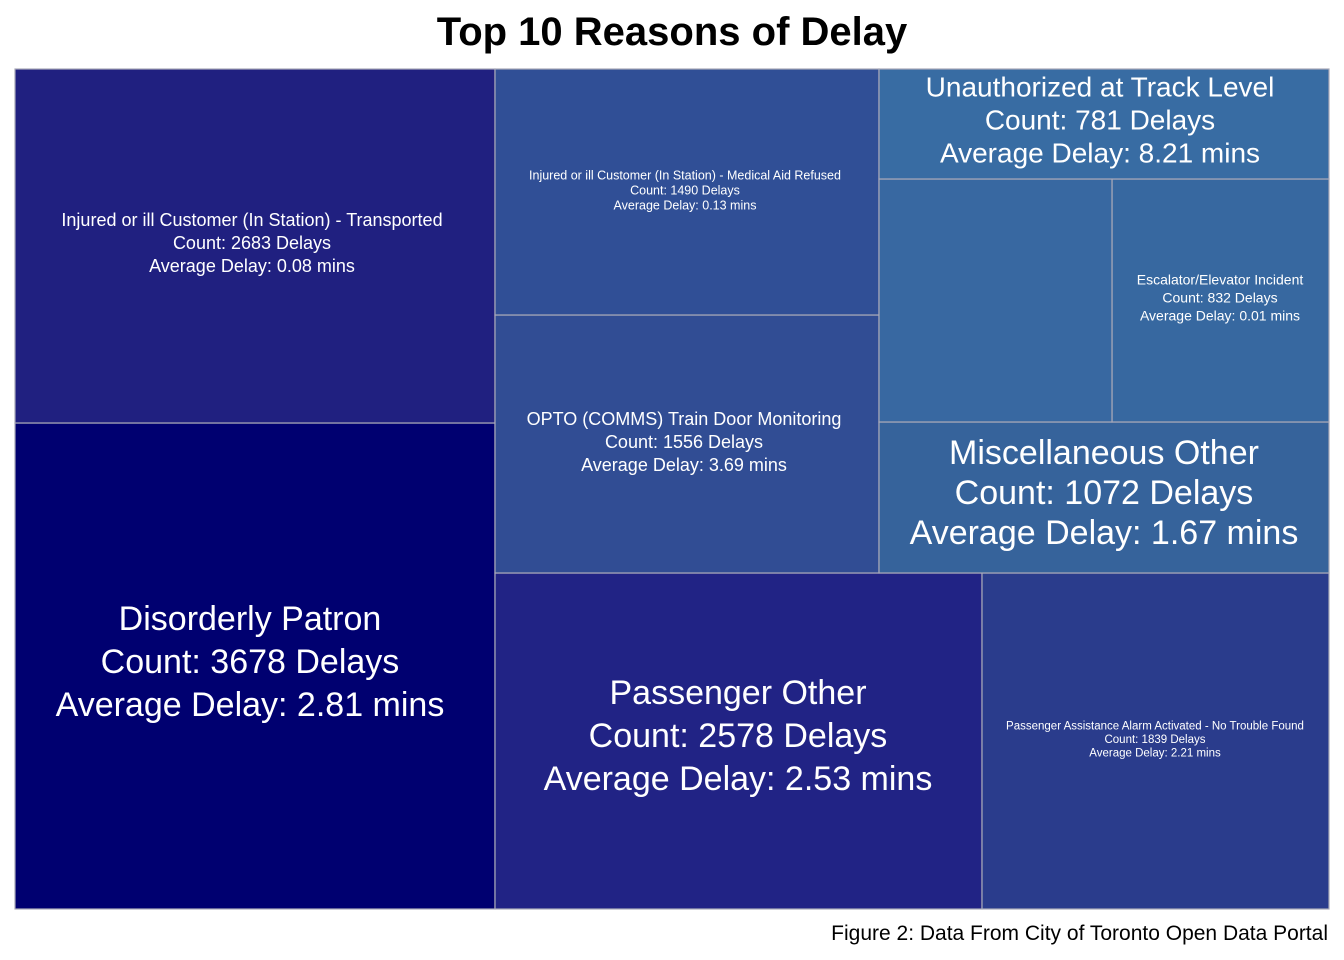  What do you see at coordinates (1104, 493) in the screenshot?
I see `tile-count-label: Count: 1072 Delays` at bounding box center [1104, 493].